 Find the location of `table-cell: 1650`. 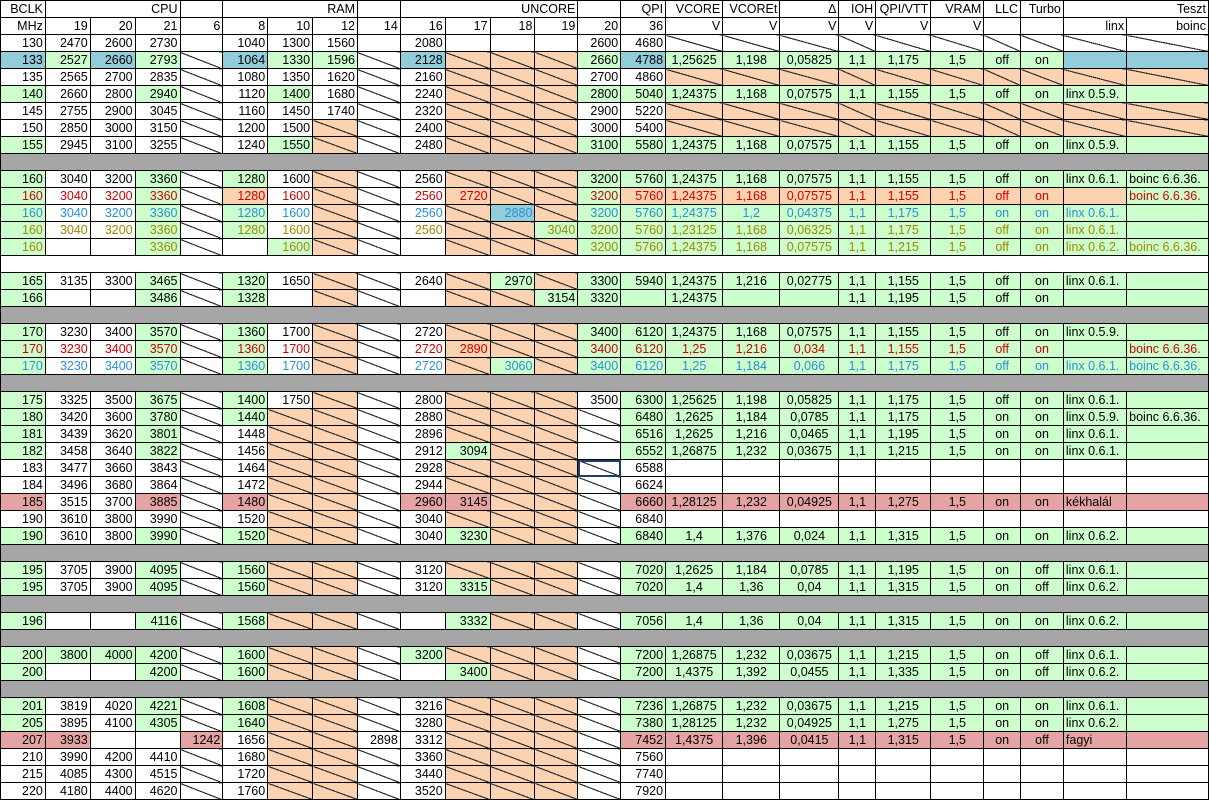

table-cell: 1650 is located at coordinates (290, 281).